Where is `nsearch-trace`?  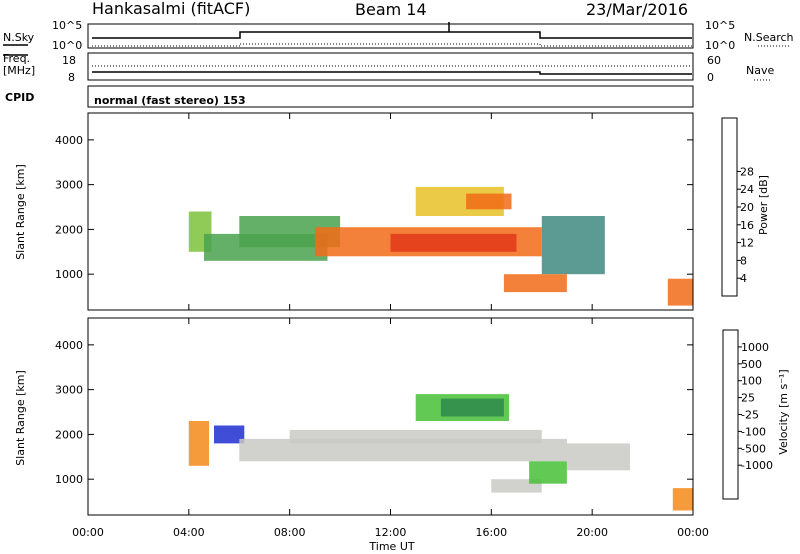
nsearch-trace is located at coordinates (392, 45).